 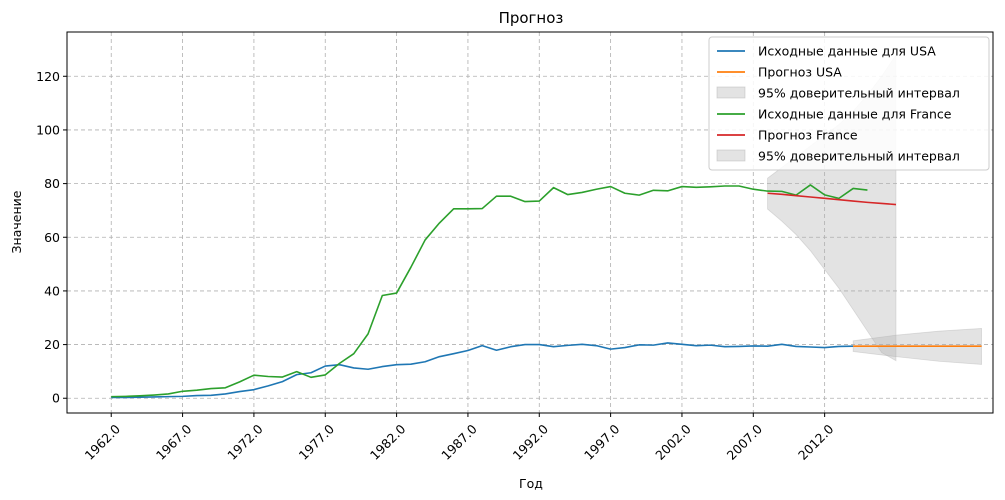 I want to click on legend-box, so click(x=849, y=103).